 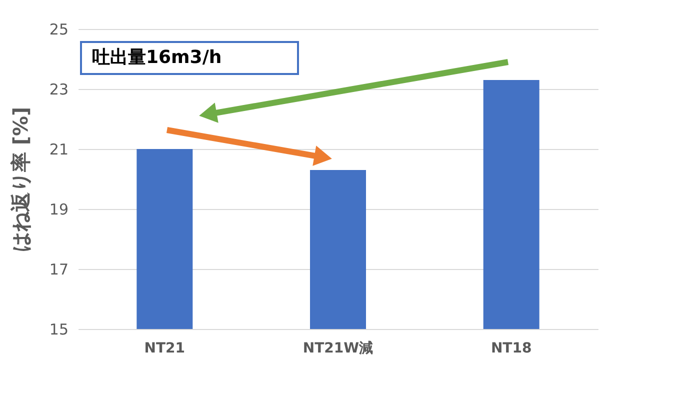 What do you see at coordinates (58, 89) in the screenshot?
I see `y-tick-label: 23` at bounding box center [58, 89].